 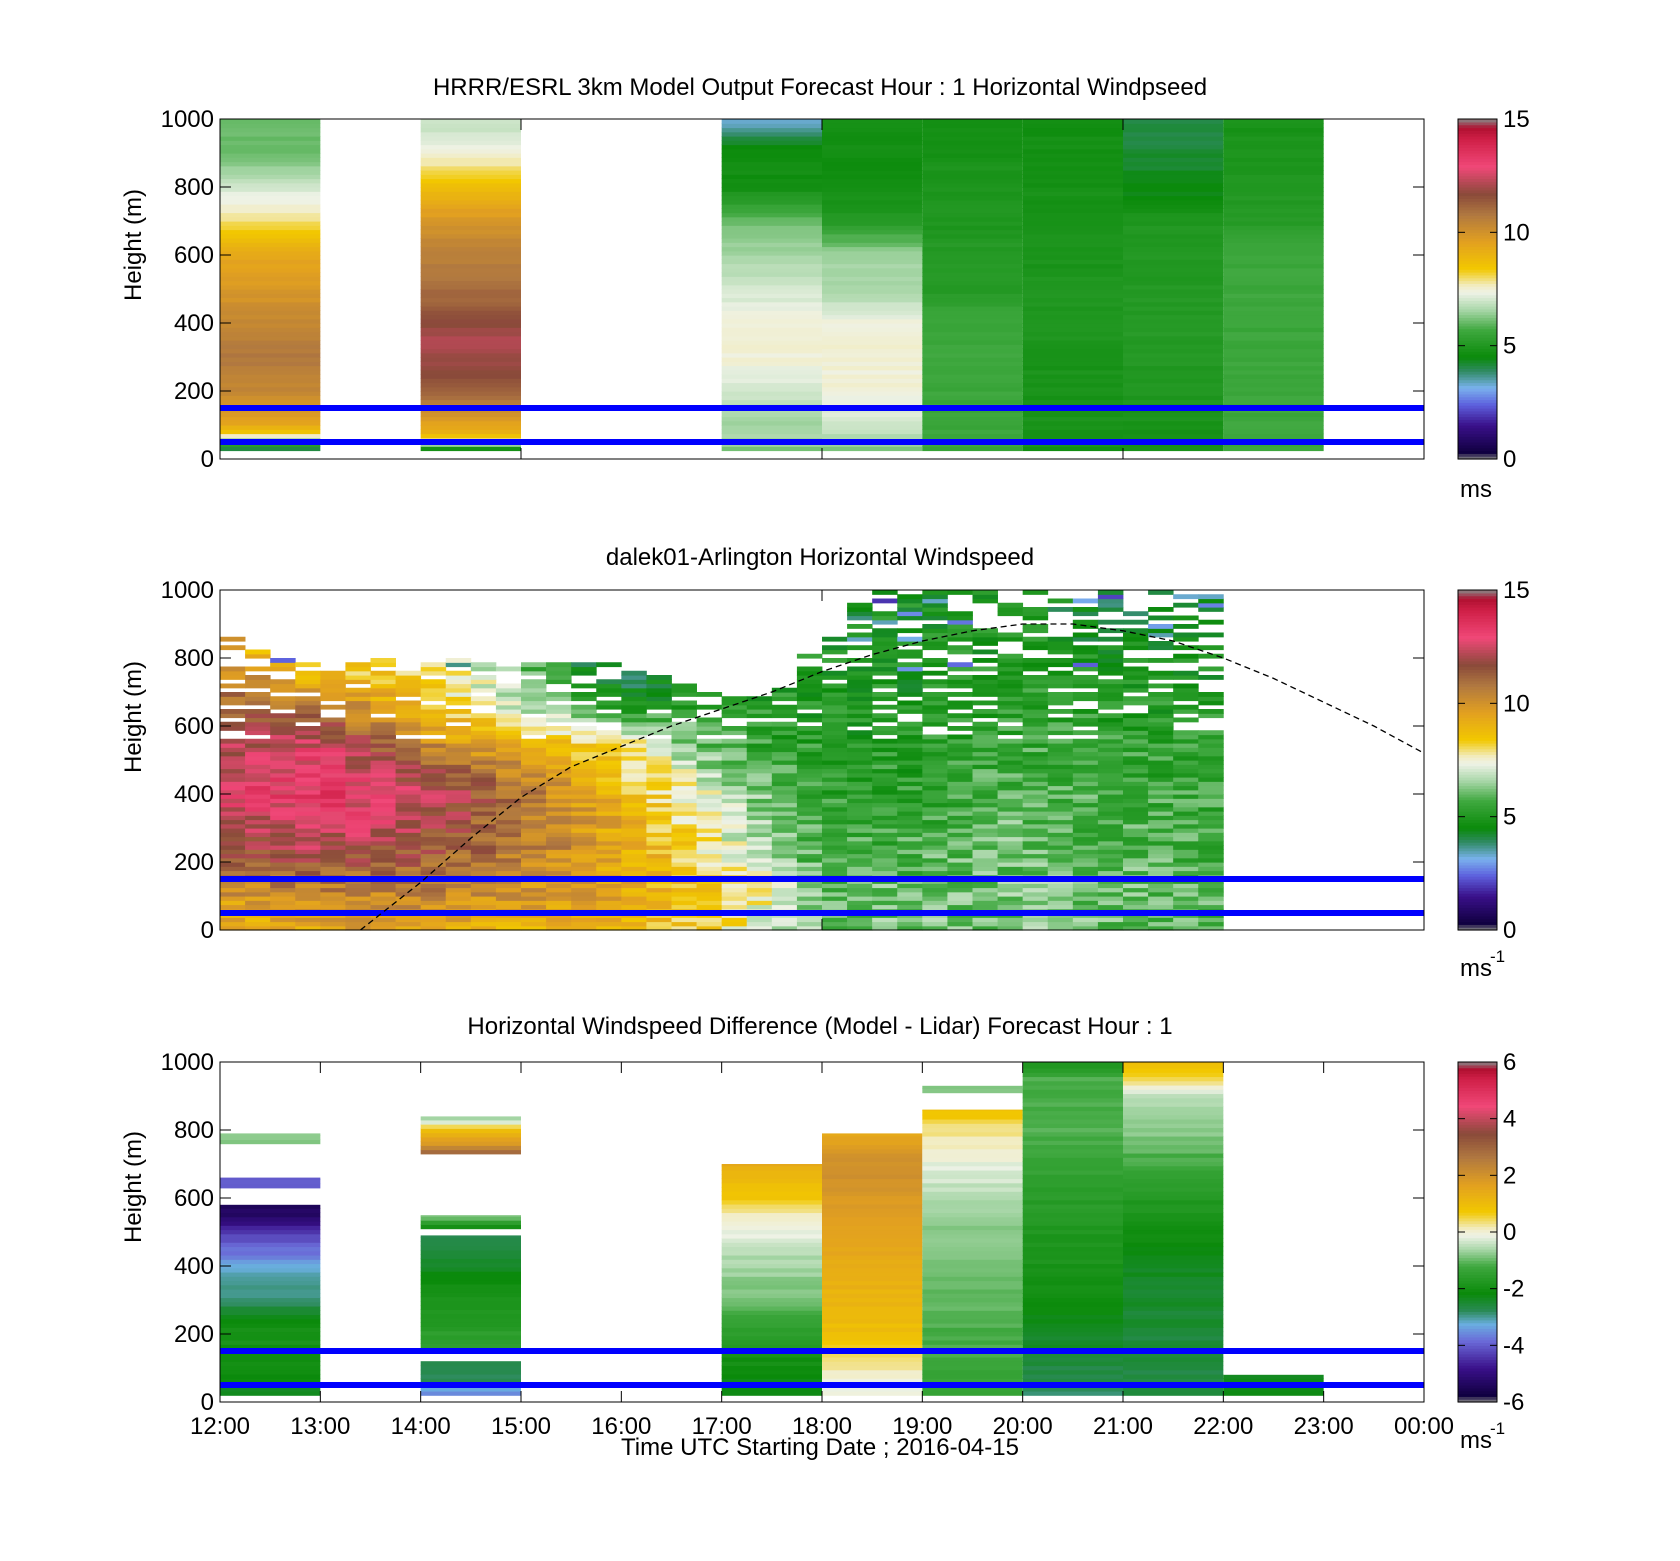 I want to click on panel-difference-colorbar-tick-label: -6, so click(x=1513, y=1402).